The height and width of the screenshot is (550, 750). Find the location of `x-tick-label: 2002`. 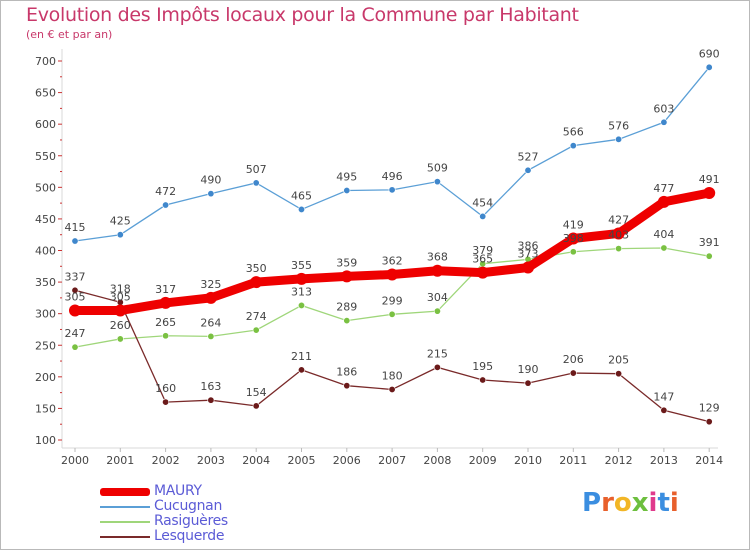

x-tick-label: 2002 is located at coordinates (166, 460).